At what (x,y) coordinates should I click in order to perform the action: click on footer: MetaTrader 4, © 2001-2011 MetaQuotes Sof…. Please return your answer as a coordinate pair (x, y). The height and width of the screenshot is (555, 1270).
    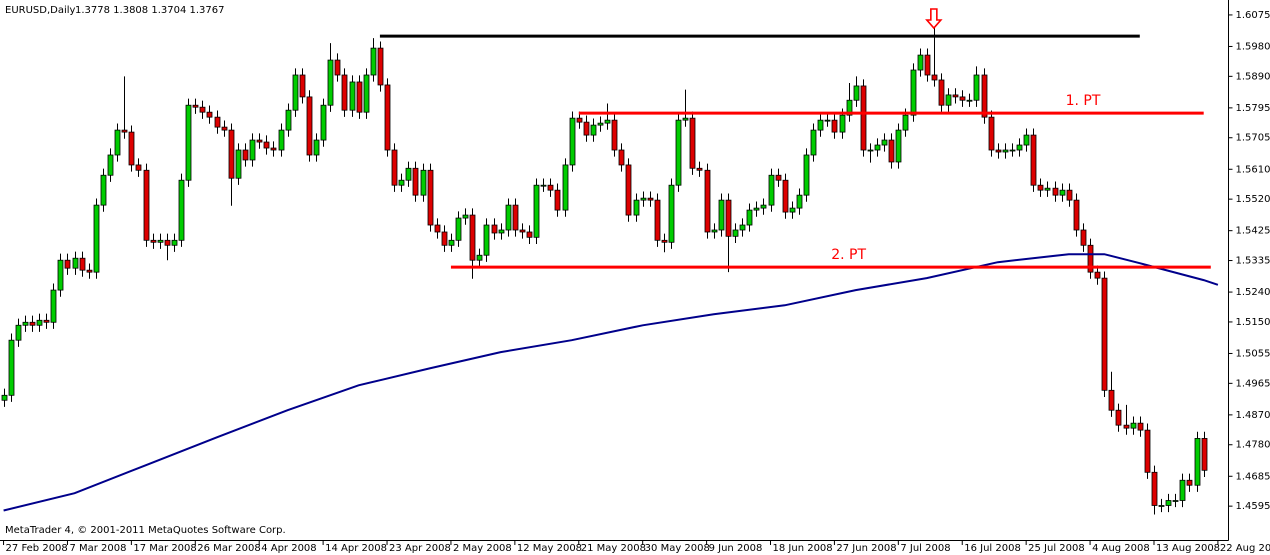
    Looking at the image, I should click on (145, 530).